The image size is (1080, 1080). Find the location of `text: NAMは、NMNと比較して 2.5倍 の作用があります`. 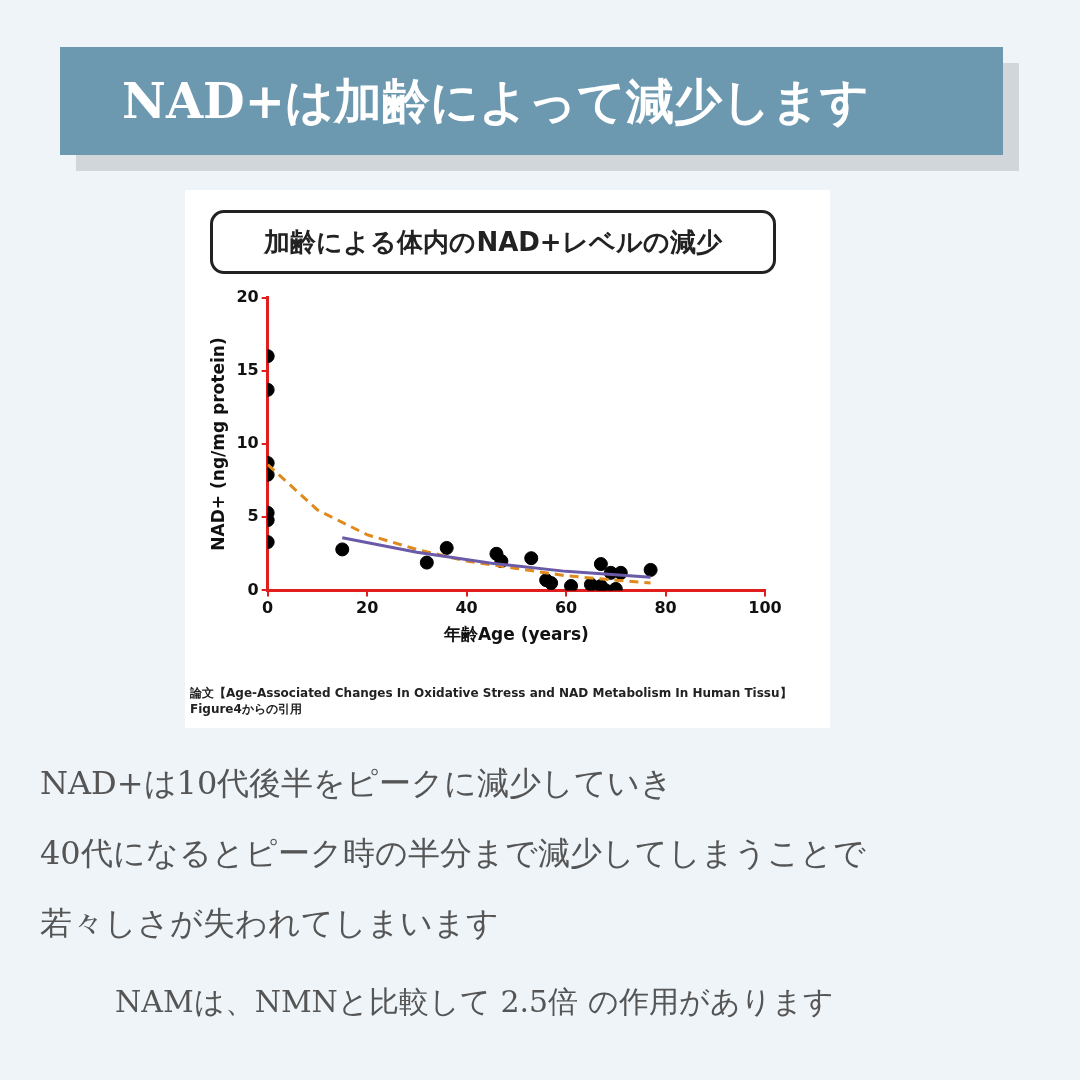

text: NAMは、NMNと比較して 2.5倍 の作用があります is located at coordinates (474, 1002).